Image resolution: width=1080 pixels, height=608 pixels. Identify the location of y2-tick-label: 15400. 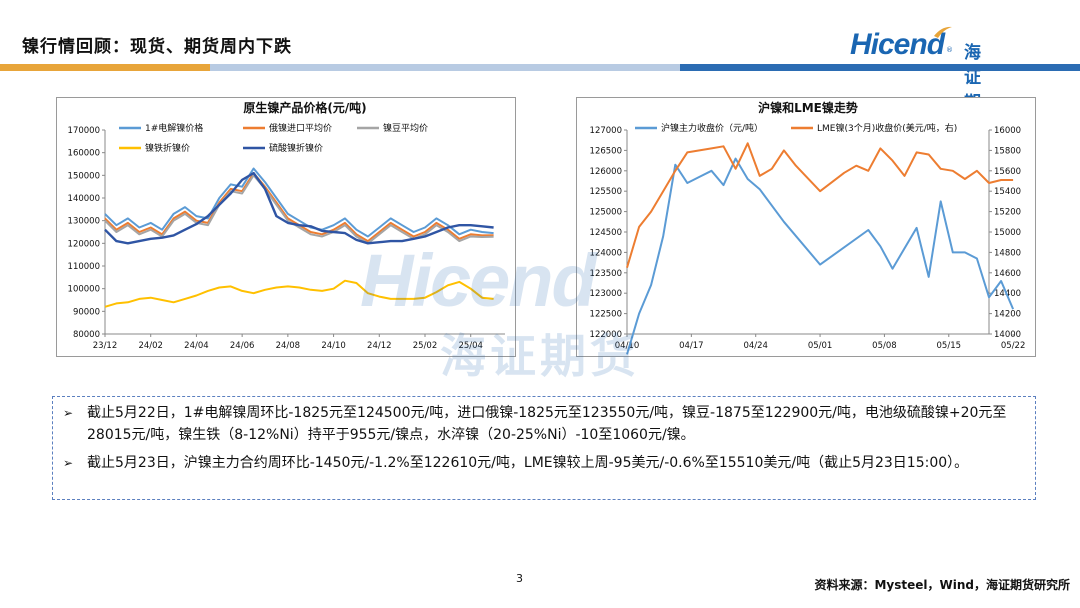
(1007, 192).